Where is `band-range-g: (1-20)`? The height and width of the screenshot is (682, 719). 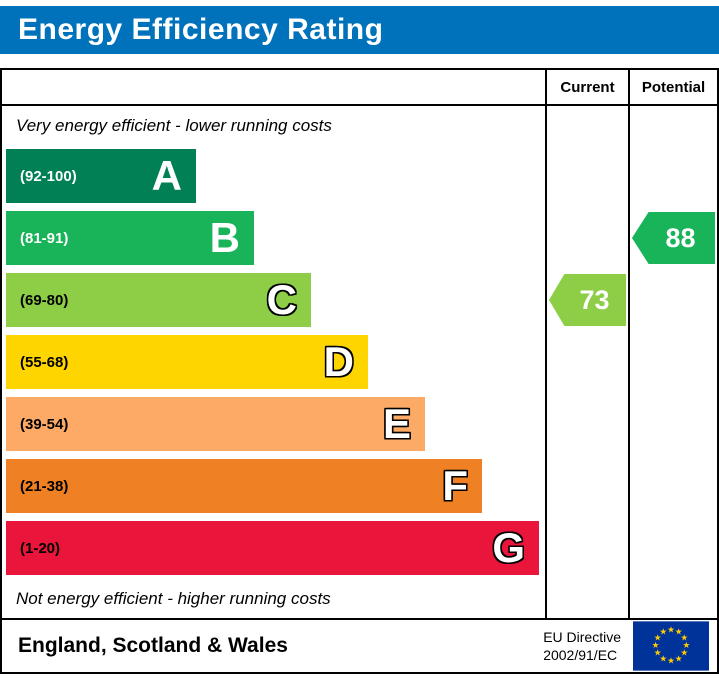 band-range-g: (1-20) is located at coordinates (40, 548).